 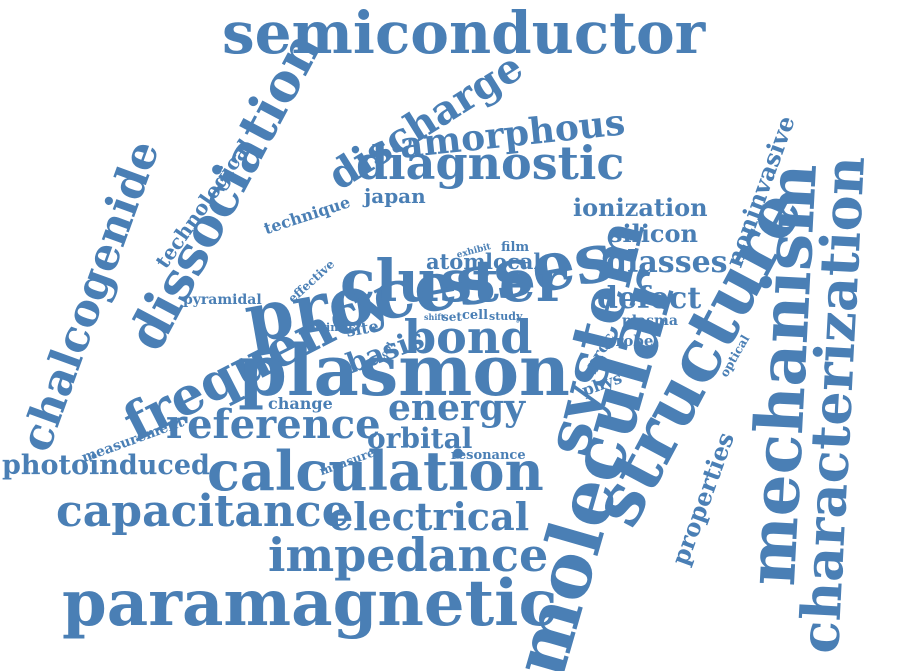 What do you see at coordinates (629, 341) in the screenshot?
I see `word-probe: probe` at bounding box center [629, 341].